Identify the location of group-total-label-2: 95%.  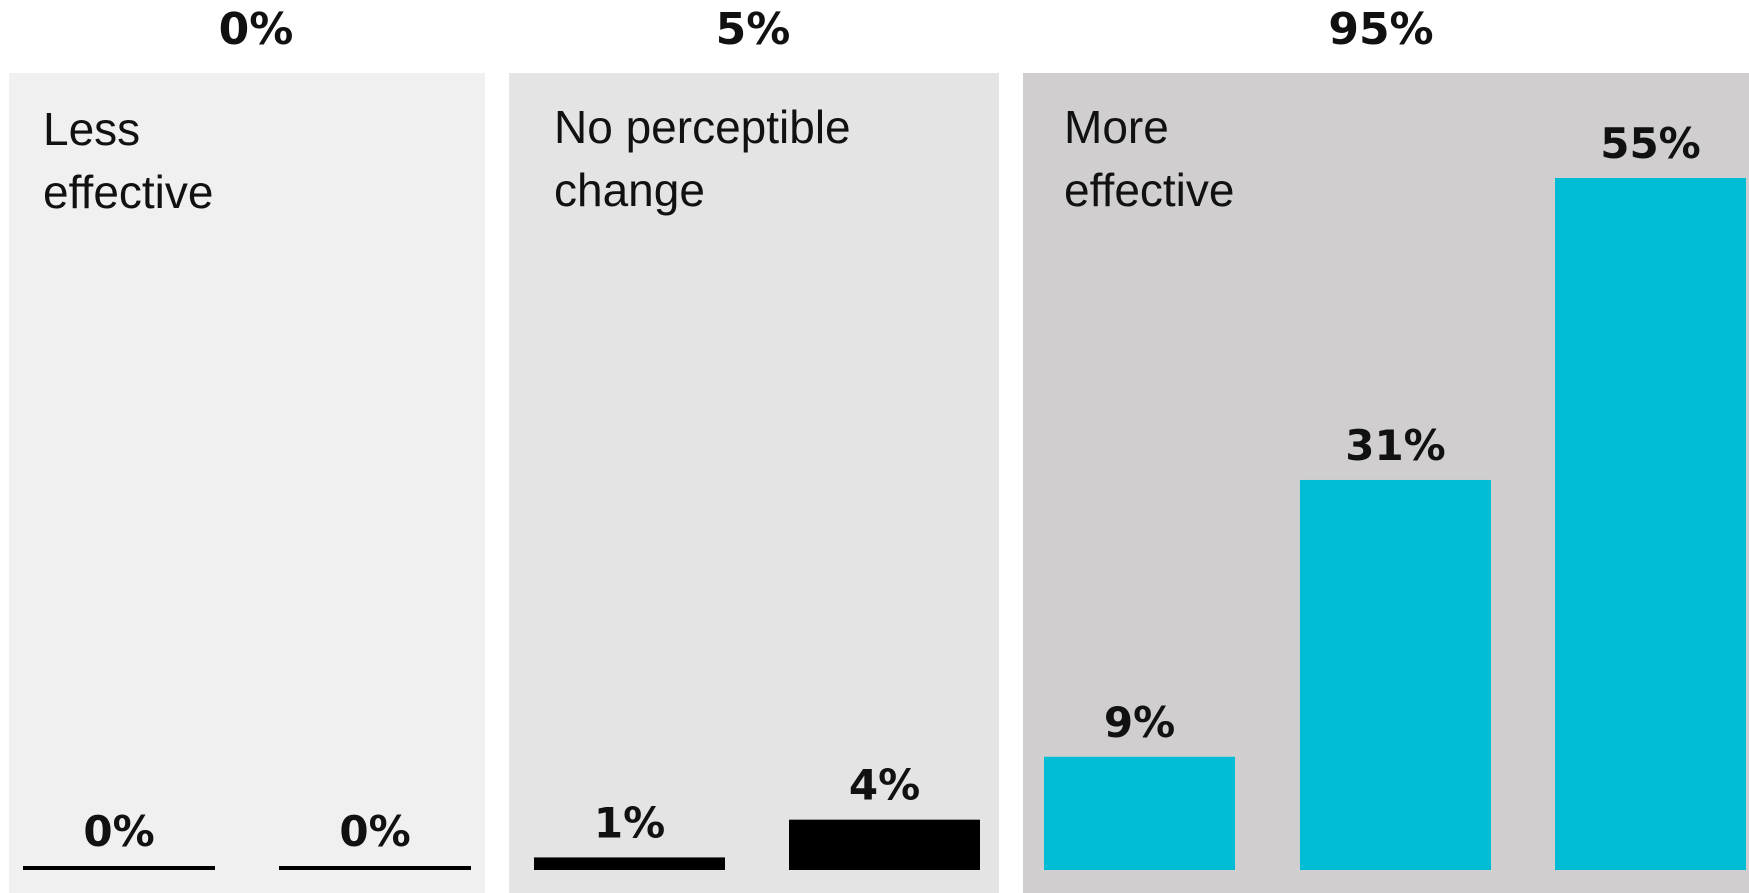
(1380, 29).